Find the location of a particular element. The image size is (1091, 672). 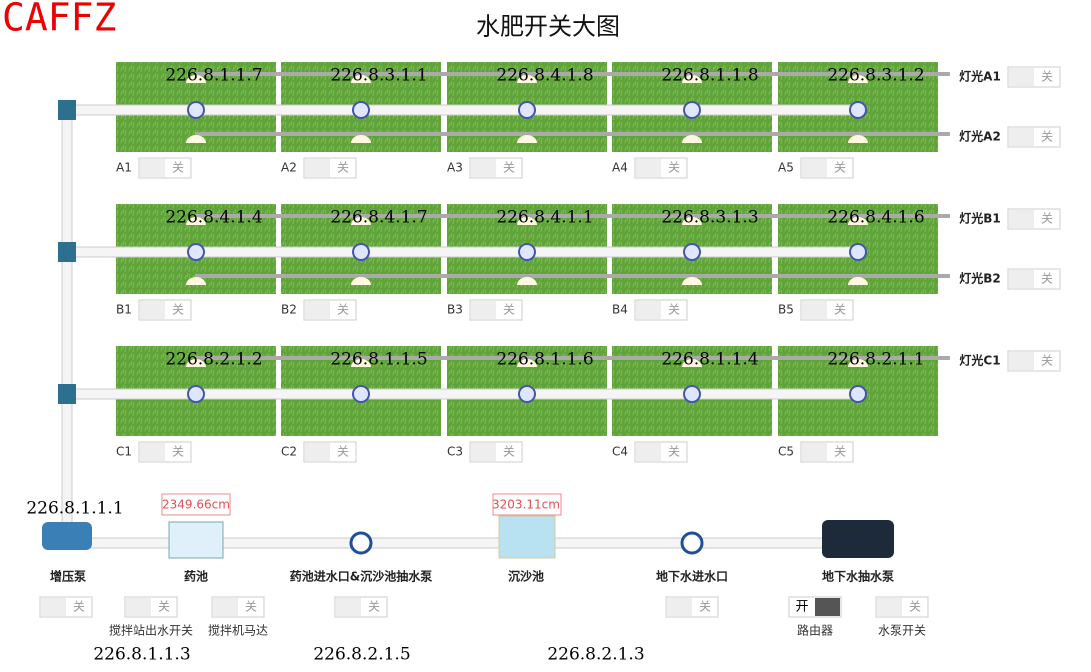

pipes is located at coordinates (67, 314).